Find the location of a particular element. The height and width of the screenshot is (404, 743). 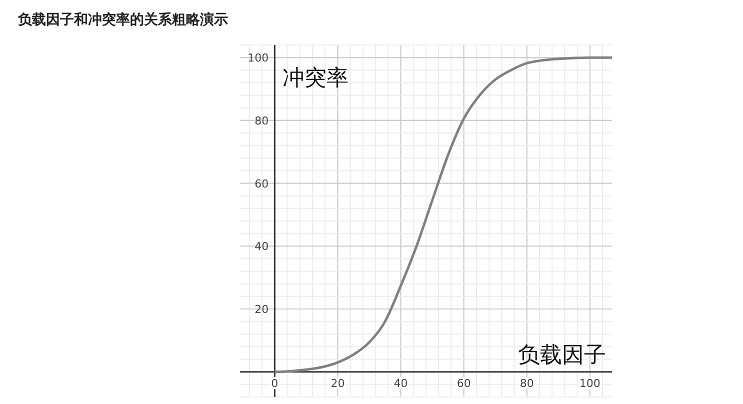

x-axis-title: 负载因子 is located at coordinates (562, 355).